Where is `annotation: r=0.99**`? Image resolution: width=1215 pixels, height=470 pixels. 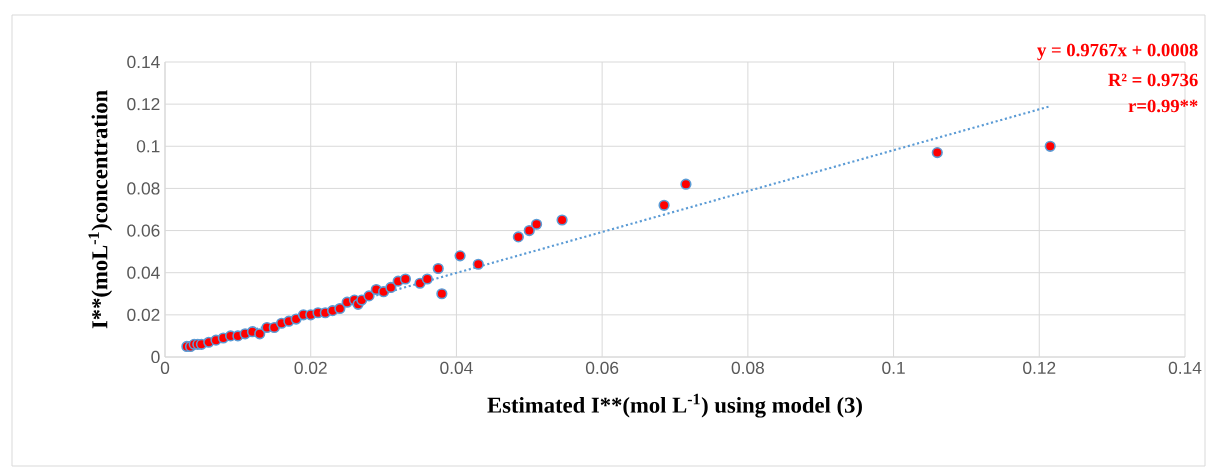 annotation: r=0.99** is located at coordinates (1163, 106).